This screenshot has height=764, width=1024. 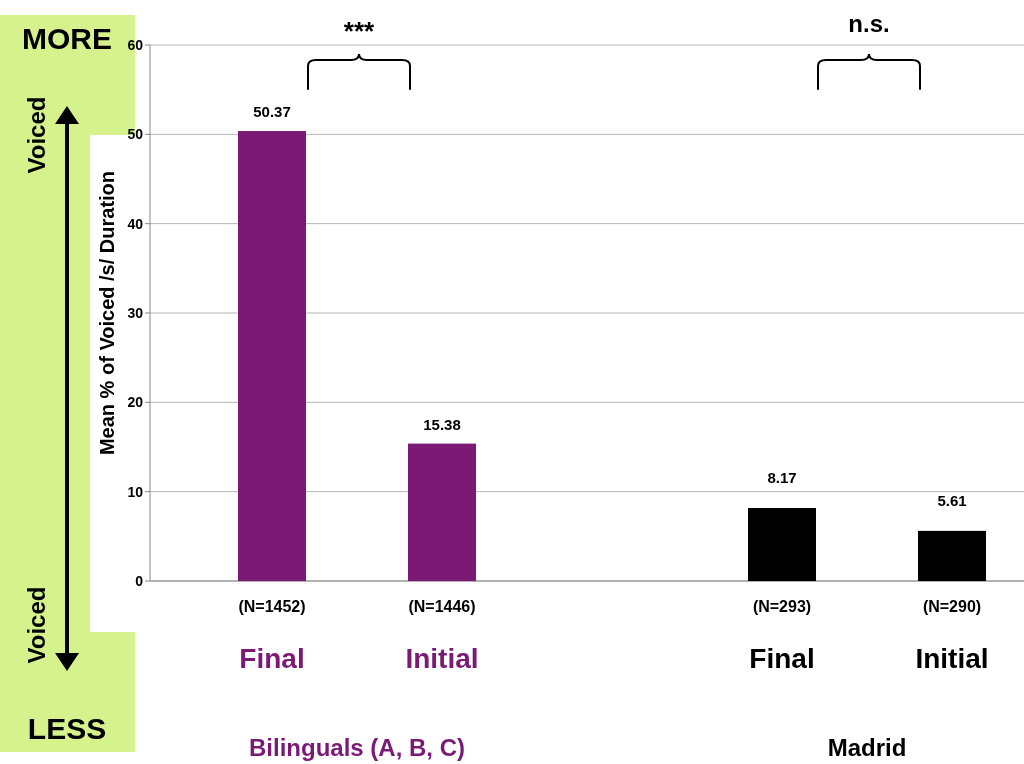 I want to click on y-axis-title: Mean % of Voiced /s/ Duration, so click(x=107, y=313).